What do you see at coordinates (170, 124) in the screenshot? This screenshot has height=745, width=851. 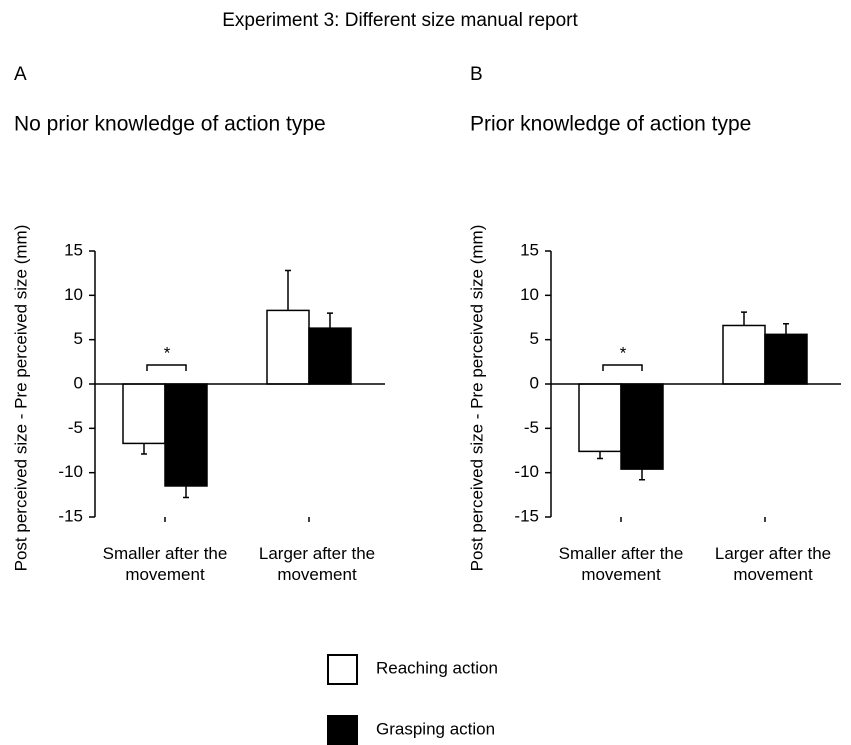 I see `panel-title: No prior knowledge of action type` at bounding box center [170, 124].